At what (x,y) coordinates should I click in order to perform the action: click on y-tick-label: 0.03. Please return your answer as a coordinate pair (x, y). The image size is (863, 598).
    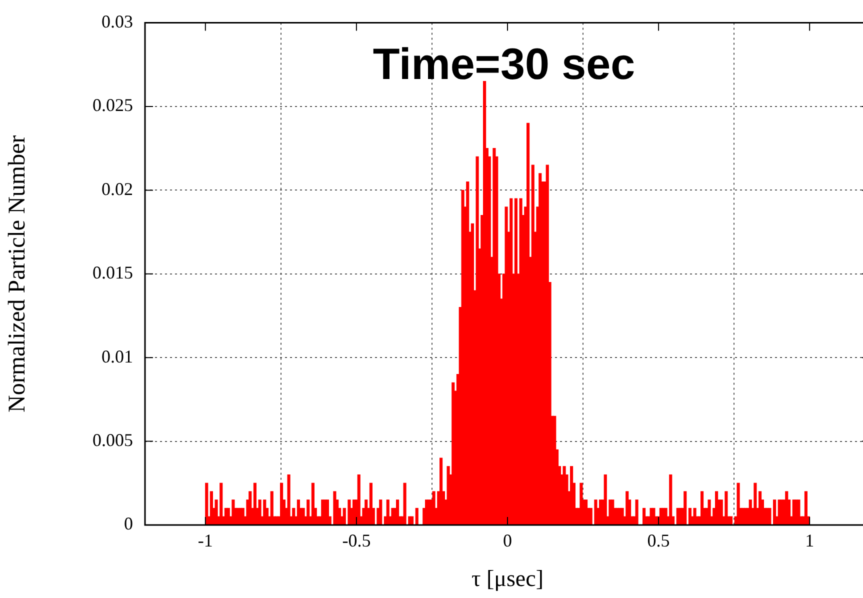
    Looking at the image, I should click on (117, 22).